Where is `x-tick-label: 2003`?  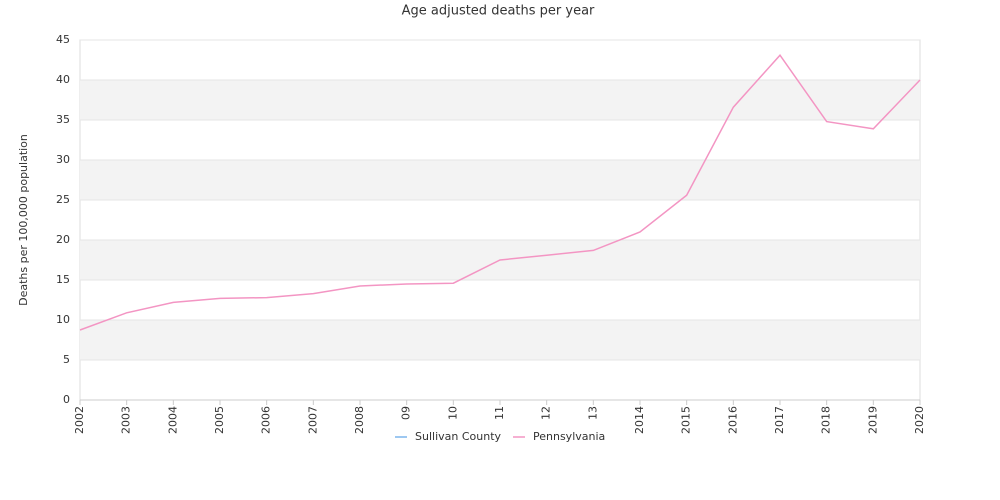 x-tick-label: 2003 is located at coordinates (126, 420).